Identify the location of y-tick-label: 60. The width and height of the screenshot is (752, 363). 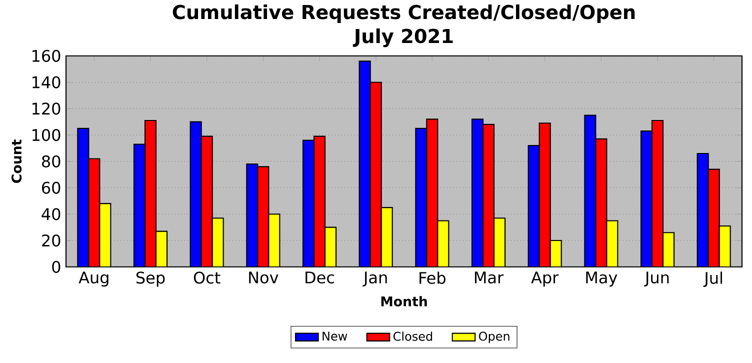
(51, 188).